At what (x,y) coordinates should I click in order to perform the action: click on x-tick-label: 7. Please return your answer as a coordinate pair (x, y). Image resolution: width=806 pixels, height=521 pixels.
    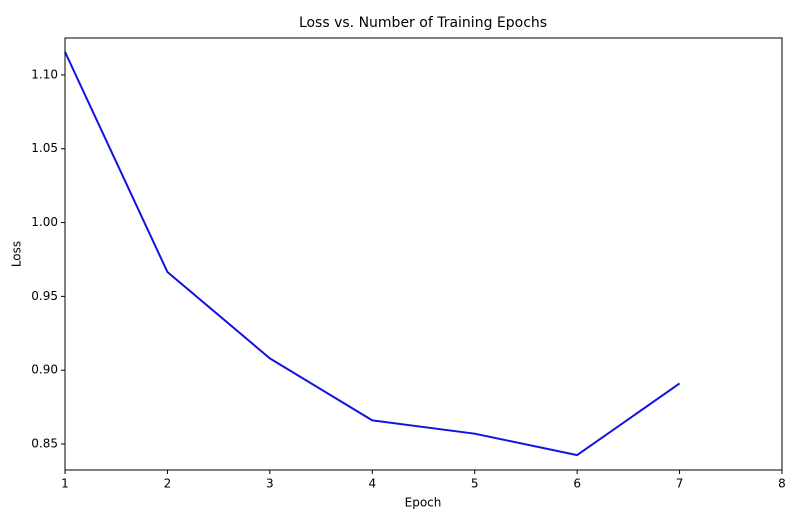
    Looking at the image, I should click on (680, 484).